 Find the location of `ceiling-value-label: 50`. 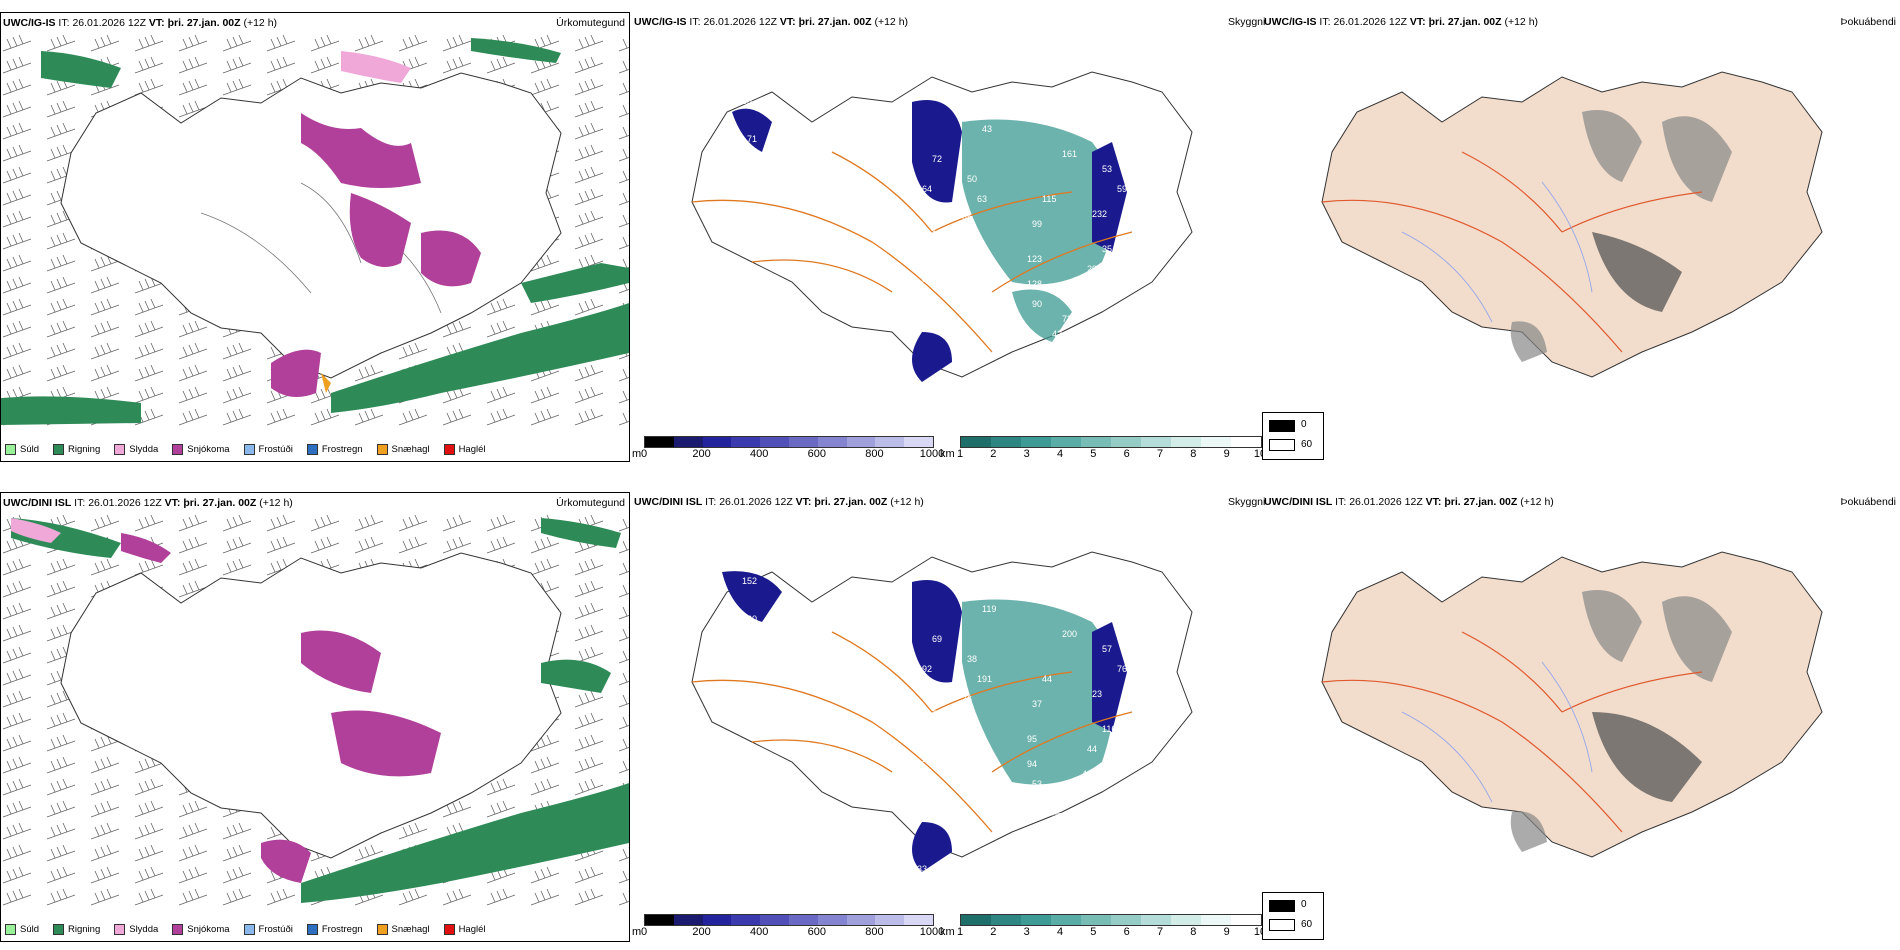

ceiling-value-label: 50 is located at coordinates (972, 179).